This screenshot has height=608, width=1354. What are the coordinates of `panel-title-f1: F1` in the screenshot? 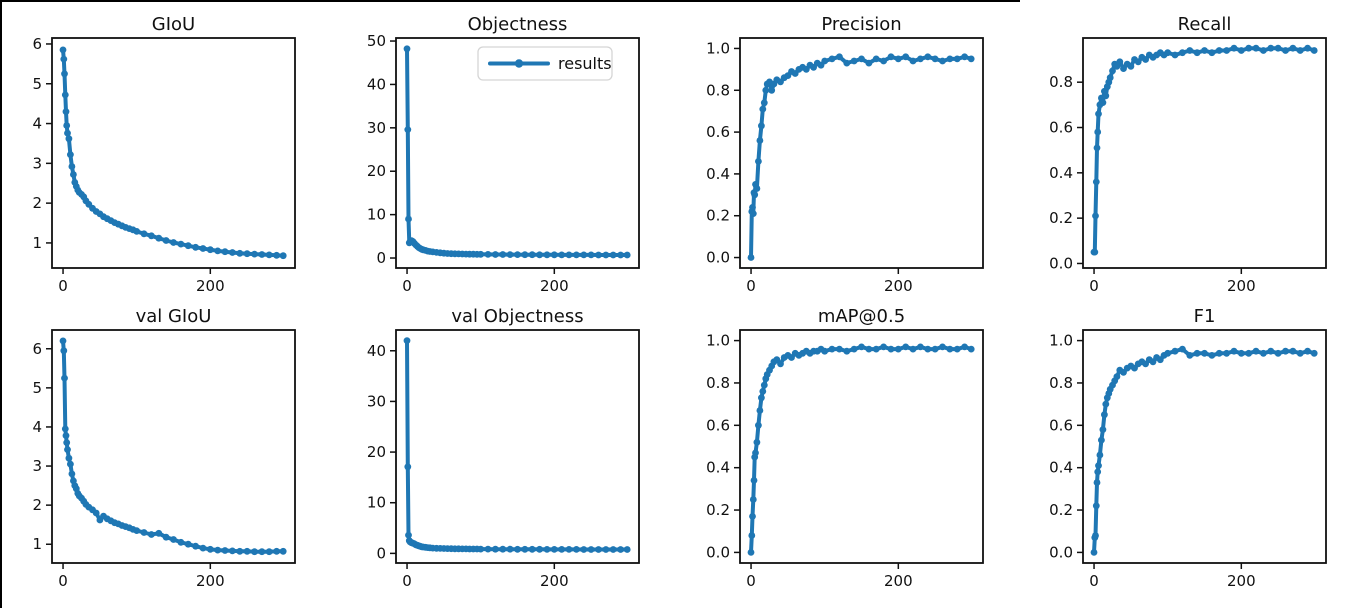 It's located at (1205, 316).